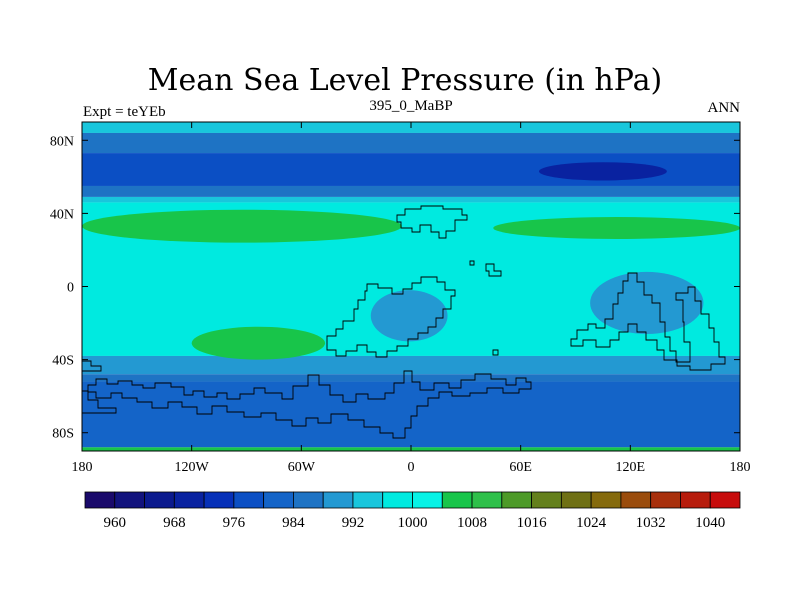 Image resolution: width=800 pixels, height=600 pixels. I want to click on feature-low-tropical-east, so click(647, 303).